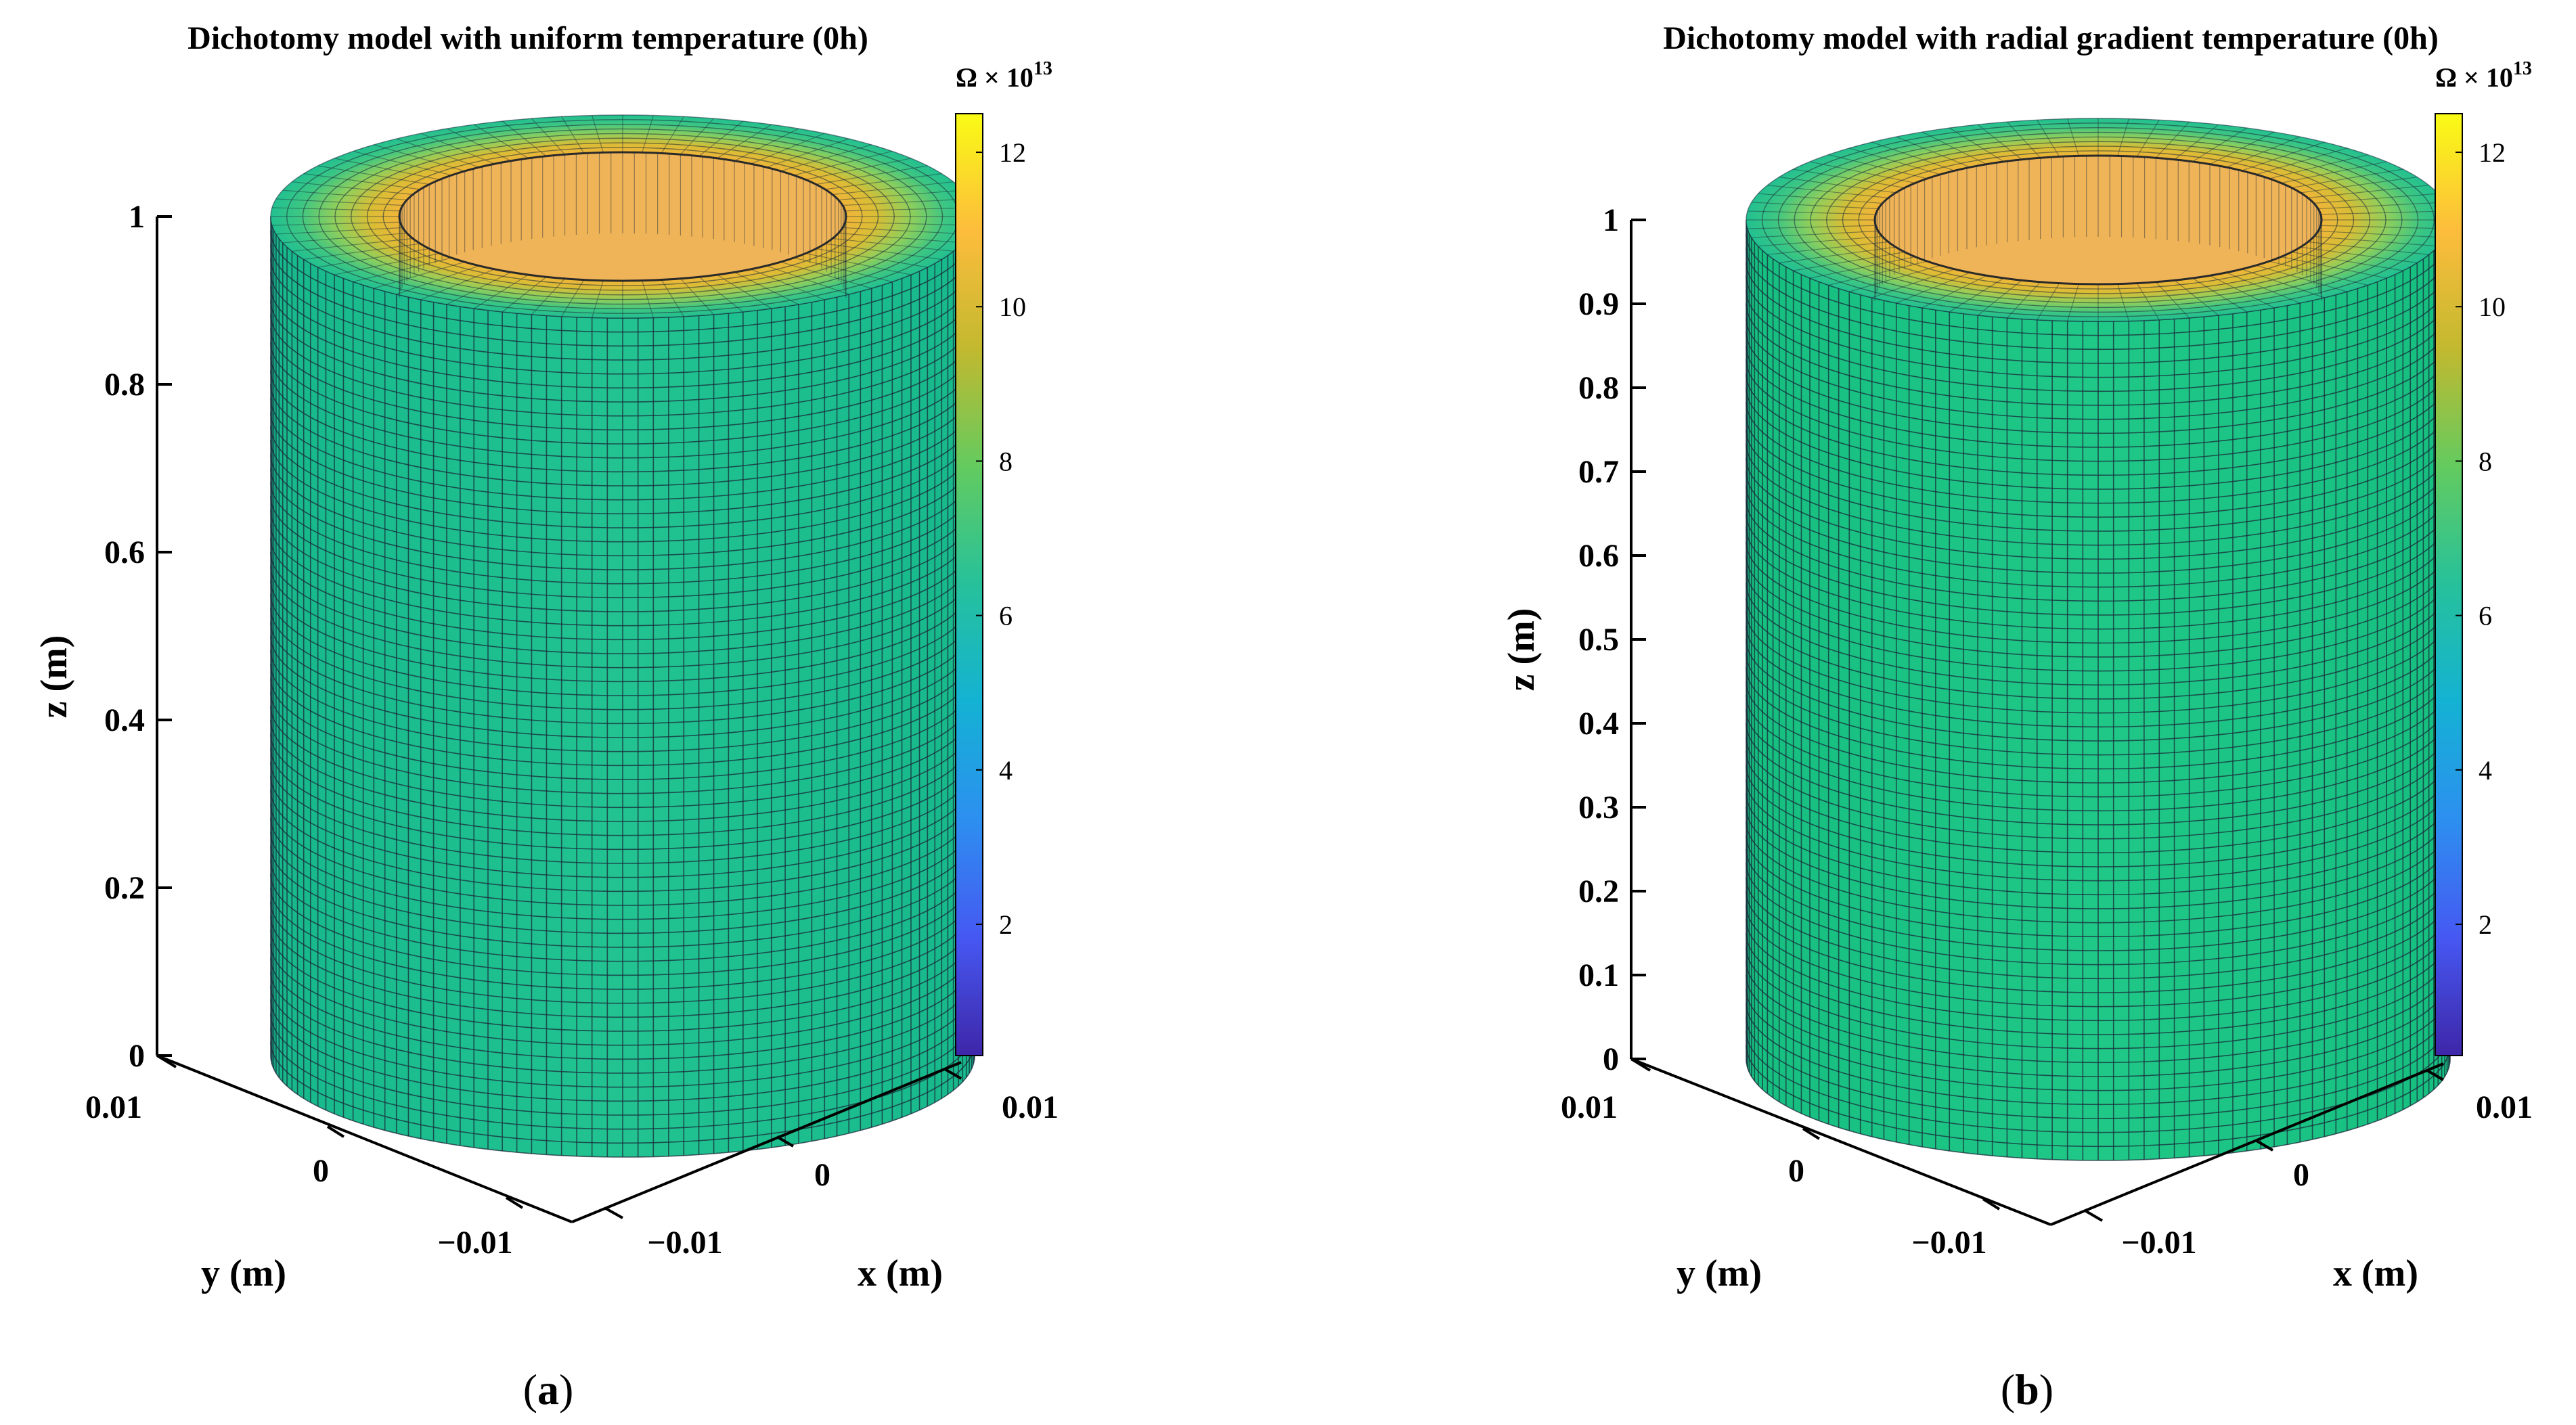 The width and height of the screenshot is (2576, 1425). I want to click on z-tick-label: 0.8, so click(124, 385).